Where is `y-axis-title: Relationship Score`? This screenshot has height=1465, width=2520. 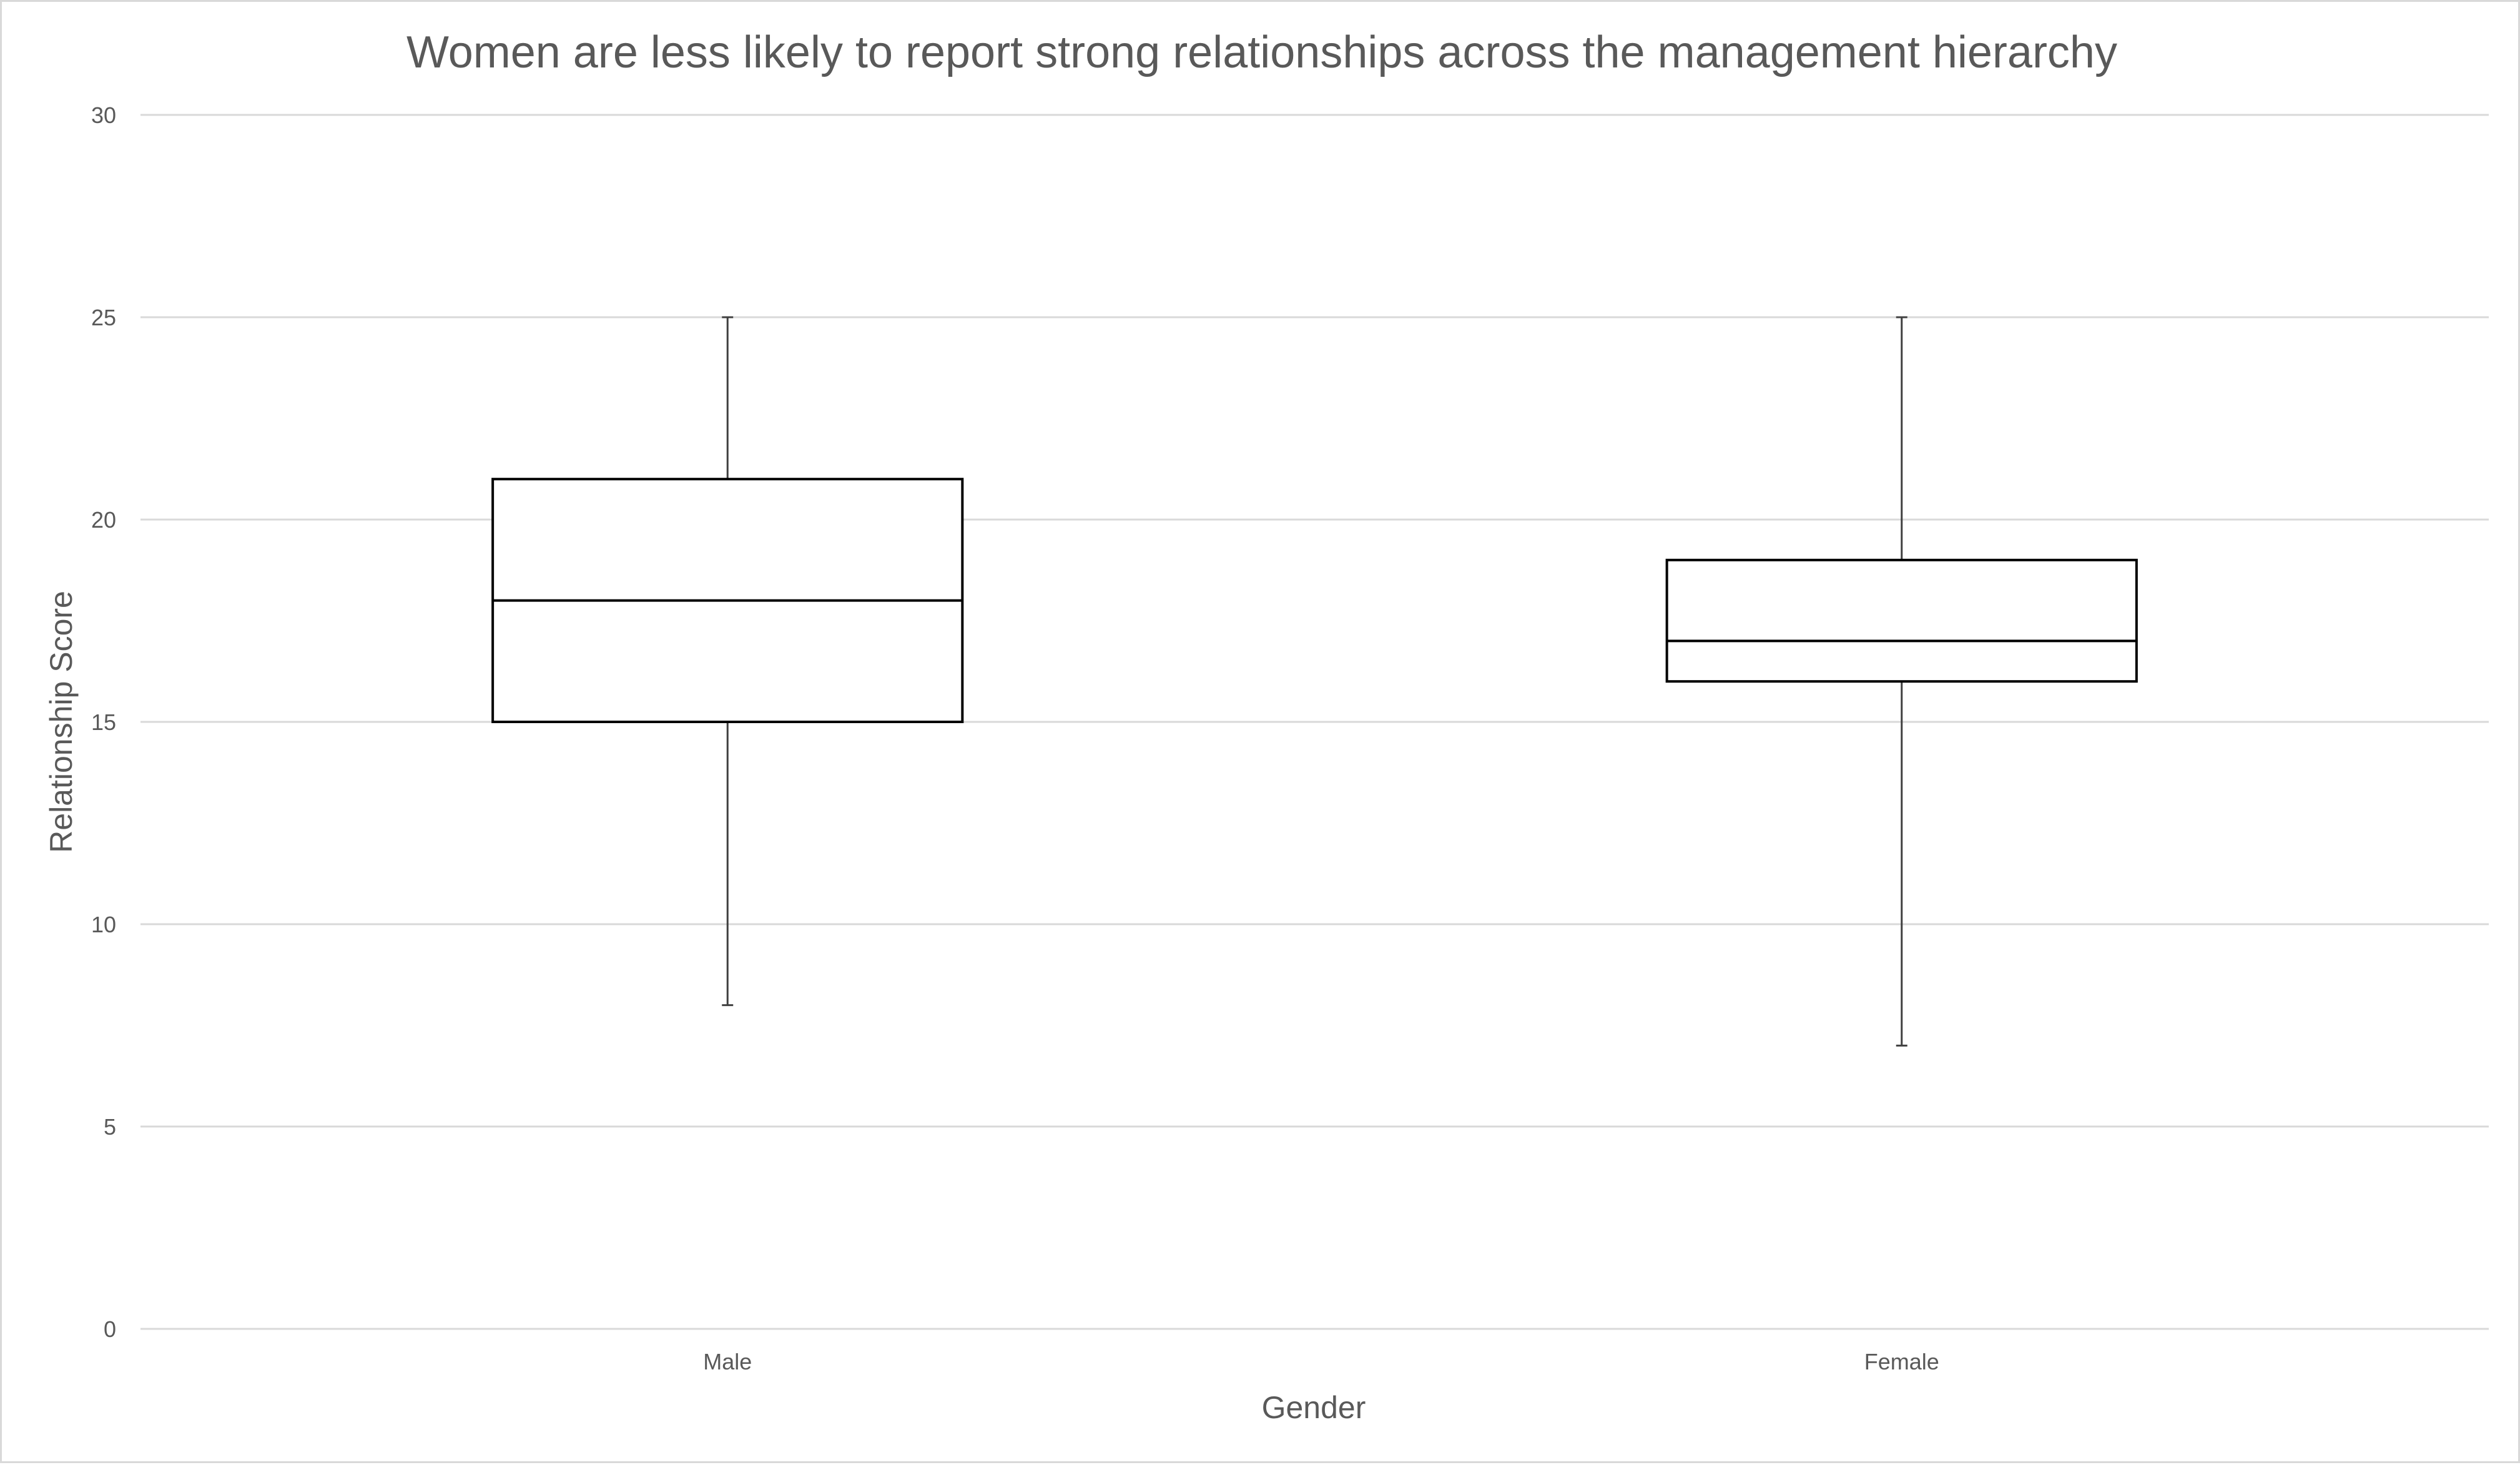
y-axis-title: Relationship Score is located at coordinates (62, 722).